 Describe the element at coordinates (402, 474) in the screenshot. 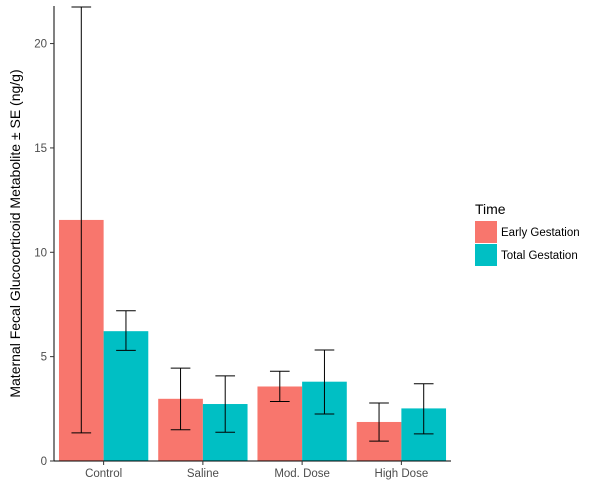

I see `x-tick-label: High Dose` at that location.